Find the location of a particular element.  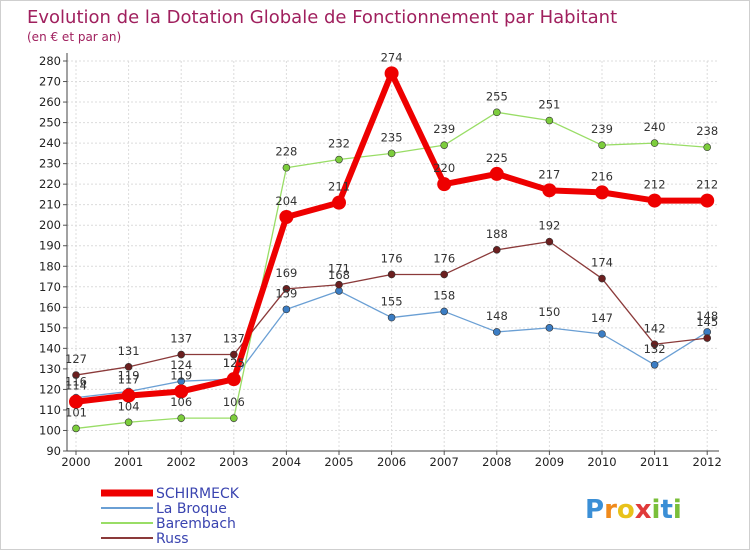

y-tick-label: 130 is located at coordinates (50, 369).